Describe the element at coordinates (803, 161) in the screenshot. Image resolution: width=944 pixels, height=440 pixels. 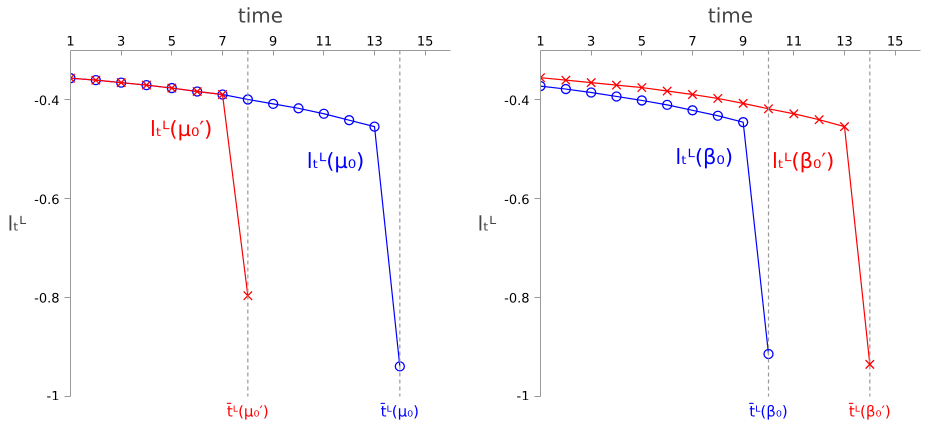
I see `series-label: lₜᴸ(β₀′)` at that location.